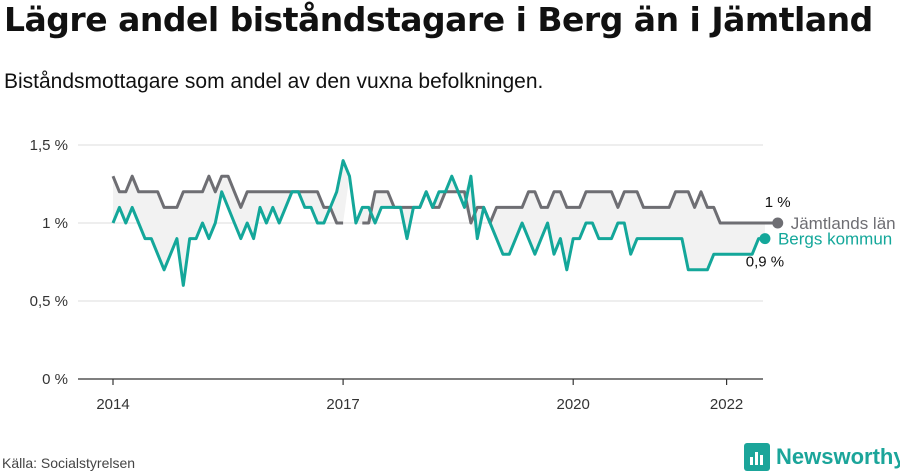 The height and width of the screenshot is (474, 900). Describe the element at coordinates (765, 262) in the screenshot. I see `end-value-label-berg: 0,9 %` at that location.